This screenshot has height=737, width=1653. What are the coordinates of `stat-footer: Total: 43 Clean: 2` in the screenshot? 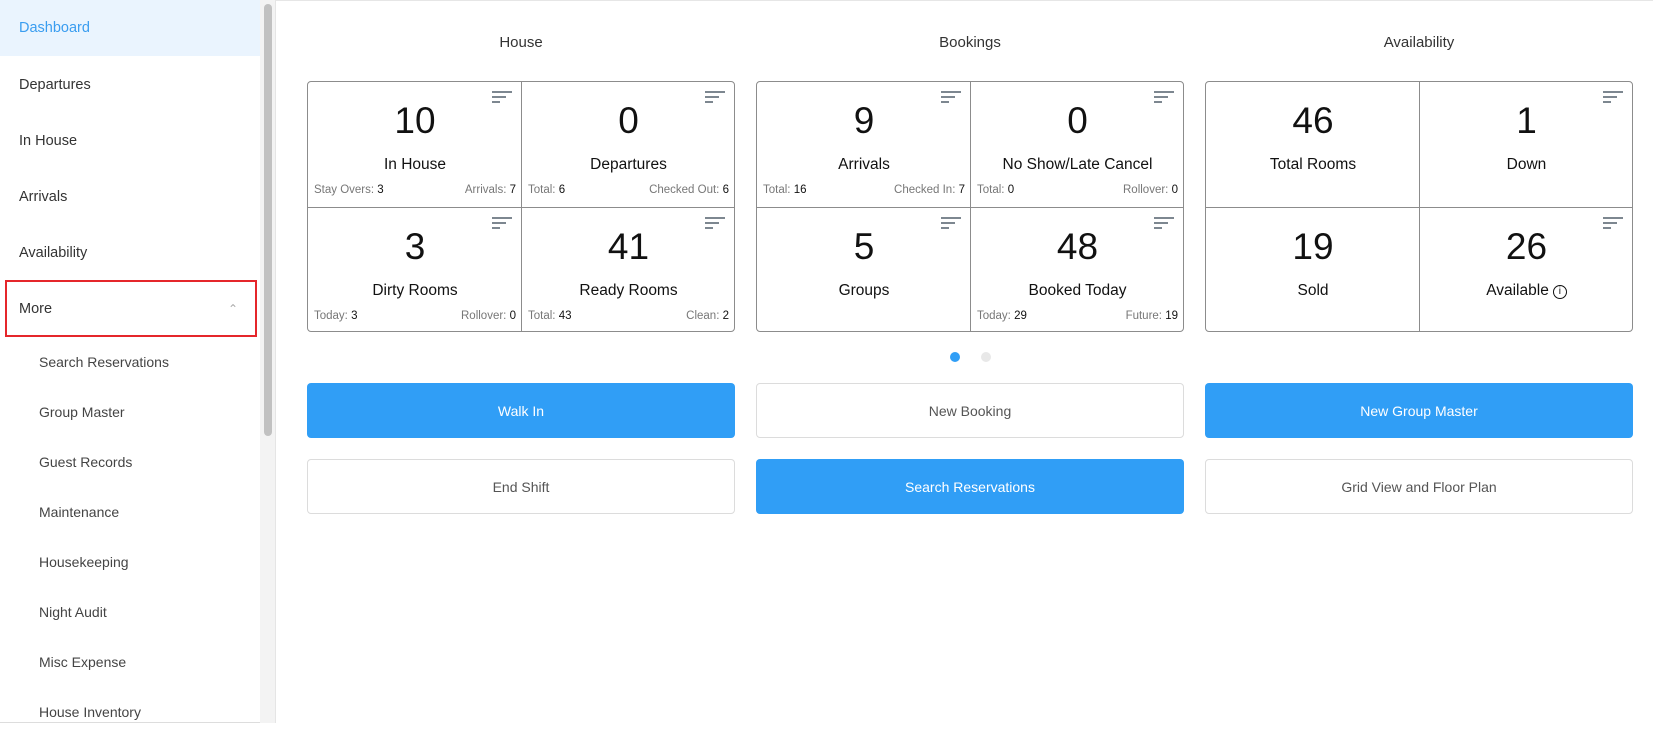 It's located at (628, 316).